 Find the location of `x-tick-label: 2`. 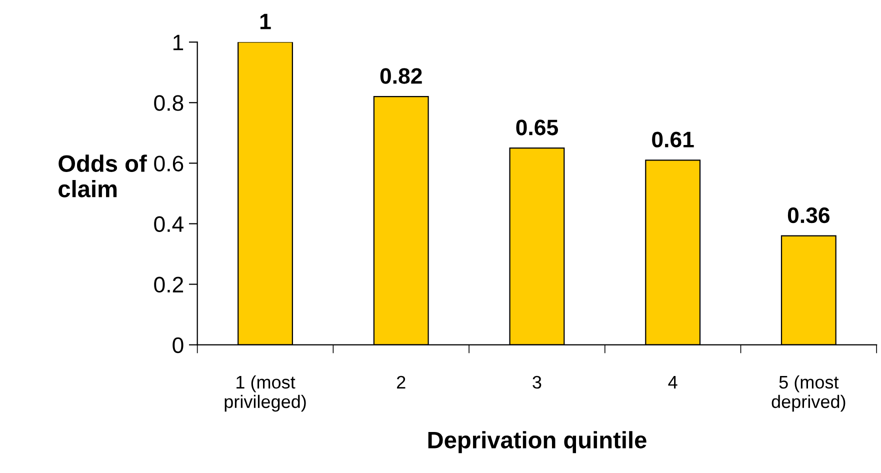

x-tick-label: 2 is located at coordinates (401, 382).